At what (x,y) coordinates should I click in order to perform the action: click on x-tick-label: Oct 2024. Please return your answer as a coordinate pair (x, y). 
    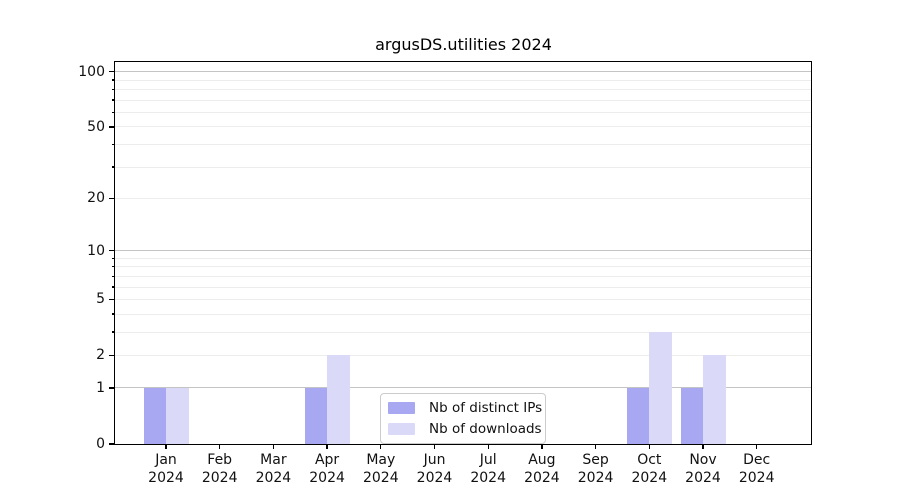
    Looking at the image, I should click on (649, 469).